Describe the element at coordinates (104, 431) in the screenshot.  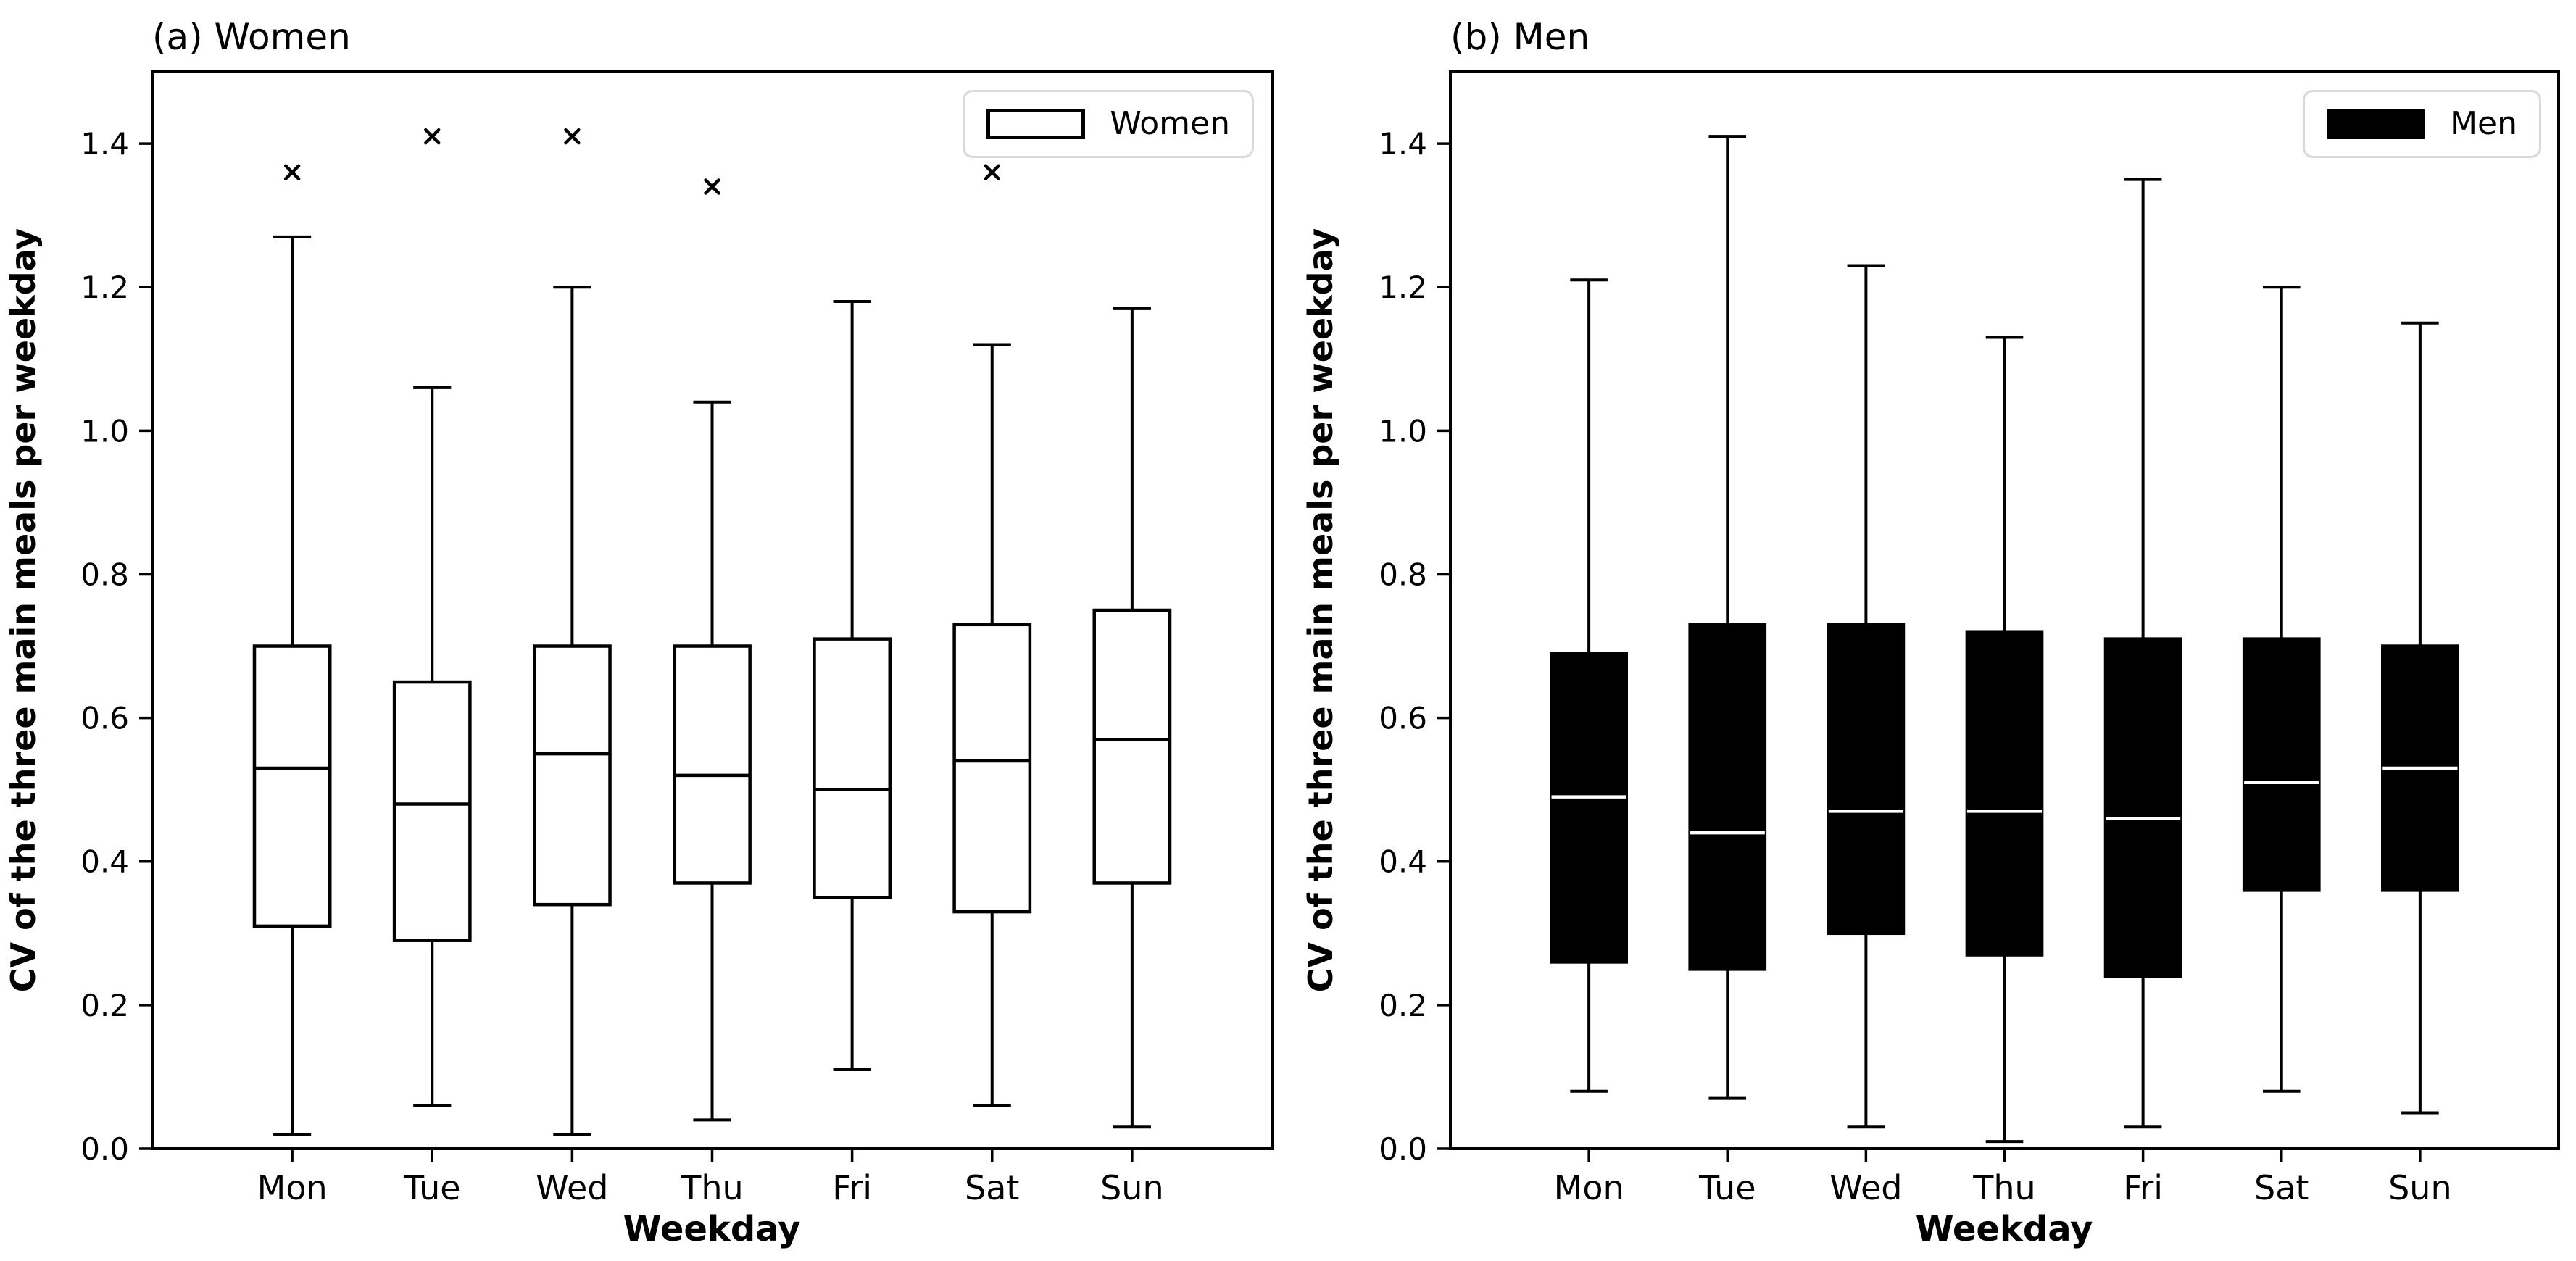
I see `ytick-label-women-1: 1.0` at that location.